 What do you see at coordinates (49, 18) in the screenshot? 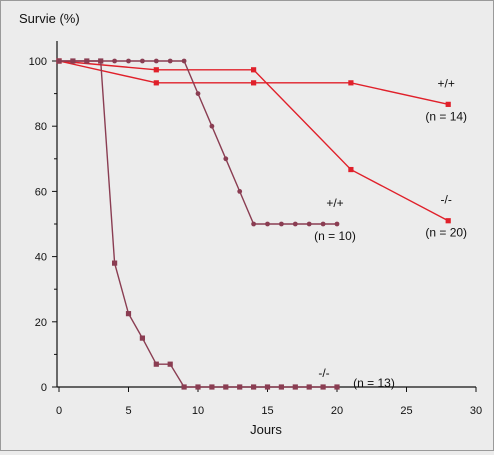
I see `y-axis-label: Survie (%)` at bounding box center [49, 18].